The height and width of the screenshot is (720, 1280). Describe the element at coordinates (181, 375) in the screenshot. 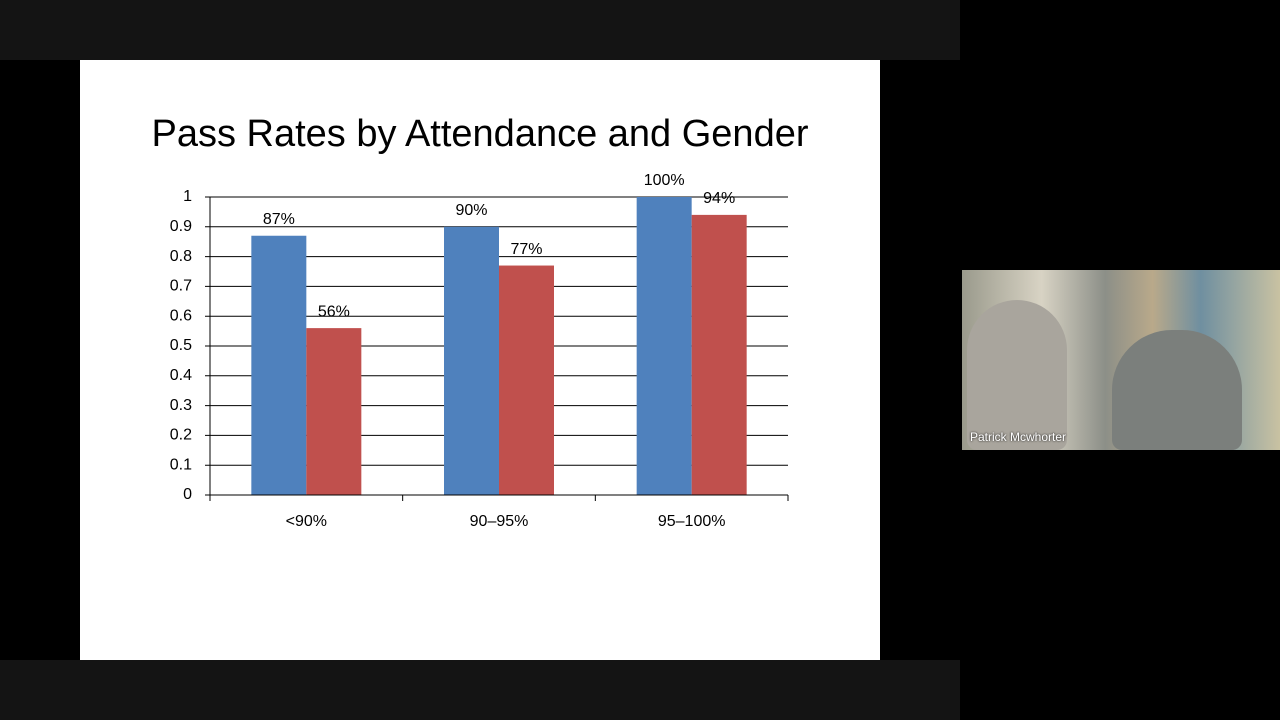

I see `y-tick-label: 0.4` at that location.